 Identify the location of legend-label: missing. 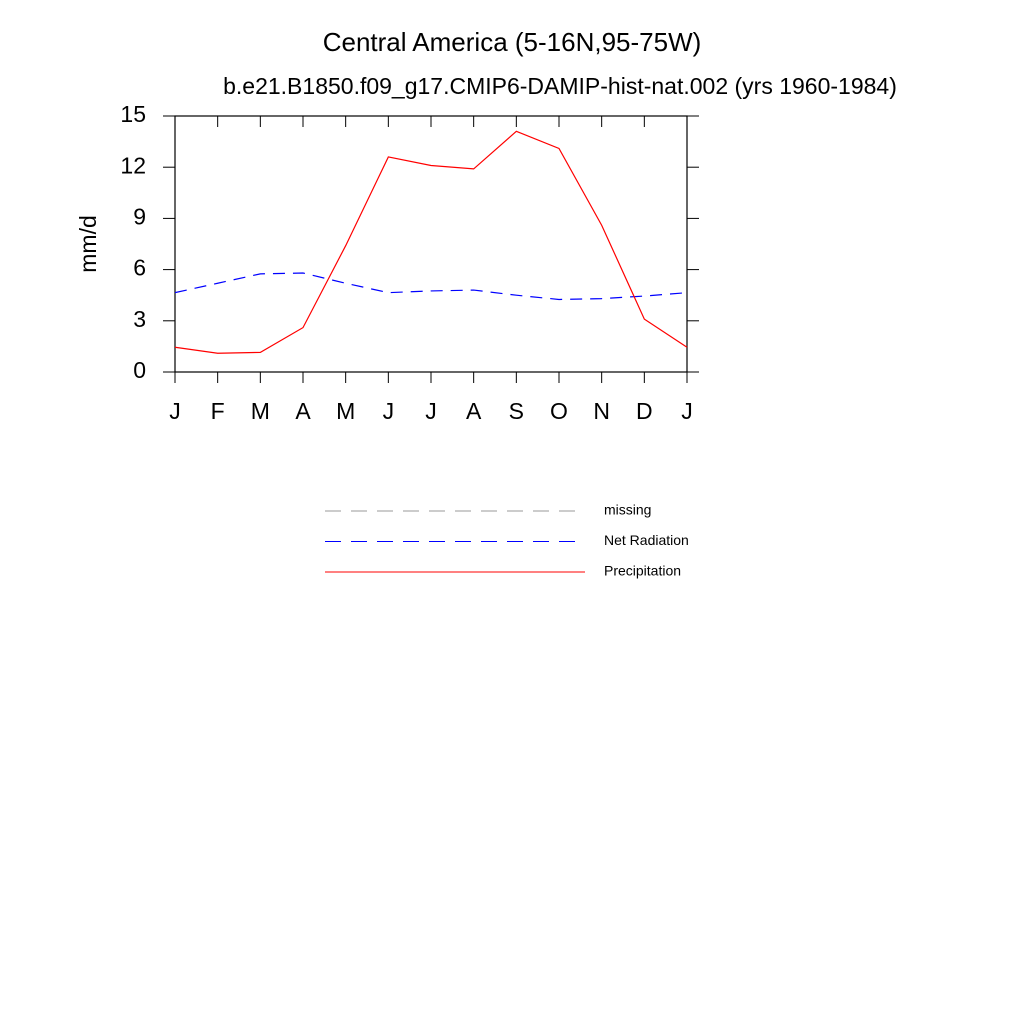
(627, 510).